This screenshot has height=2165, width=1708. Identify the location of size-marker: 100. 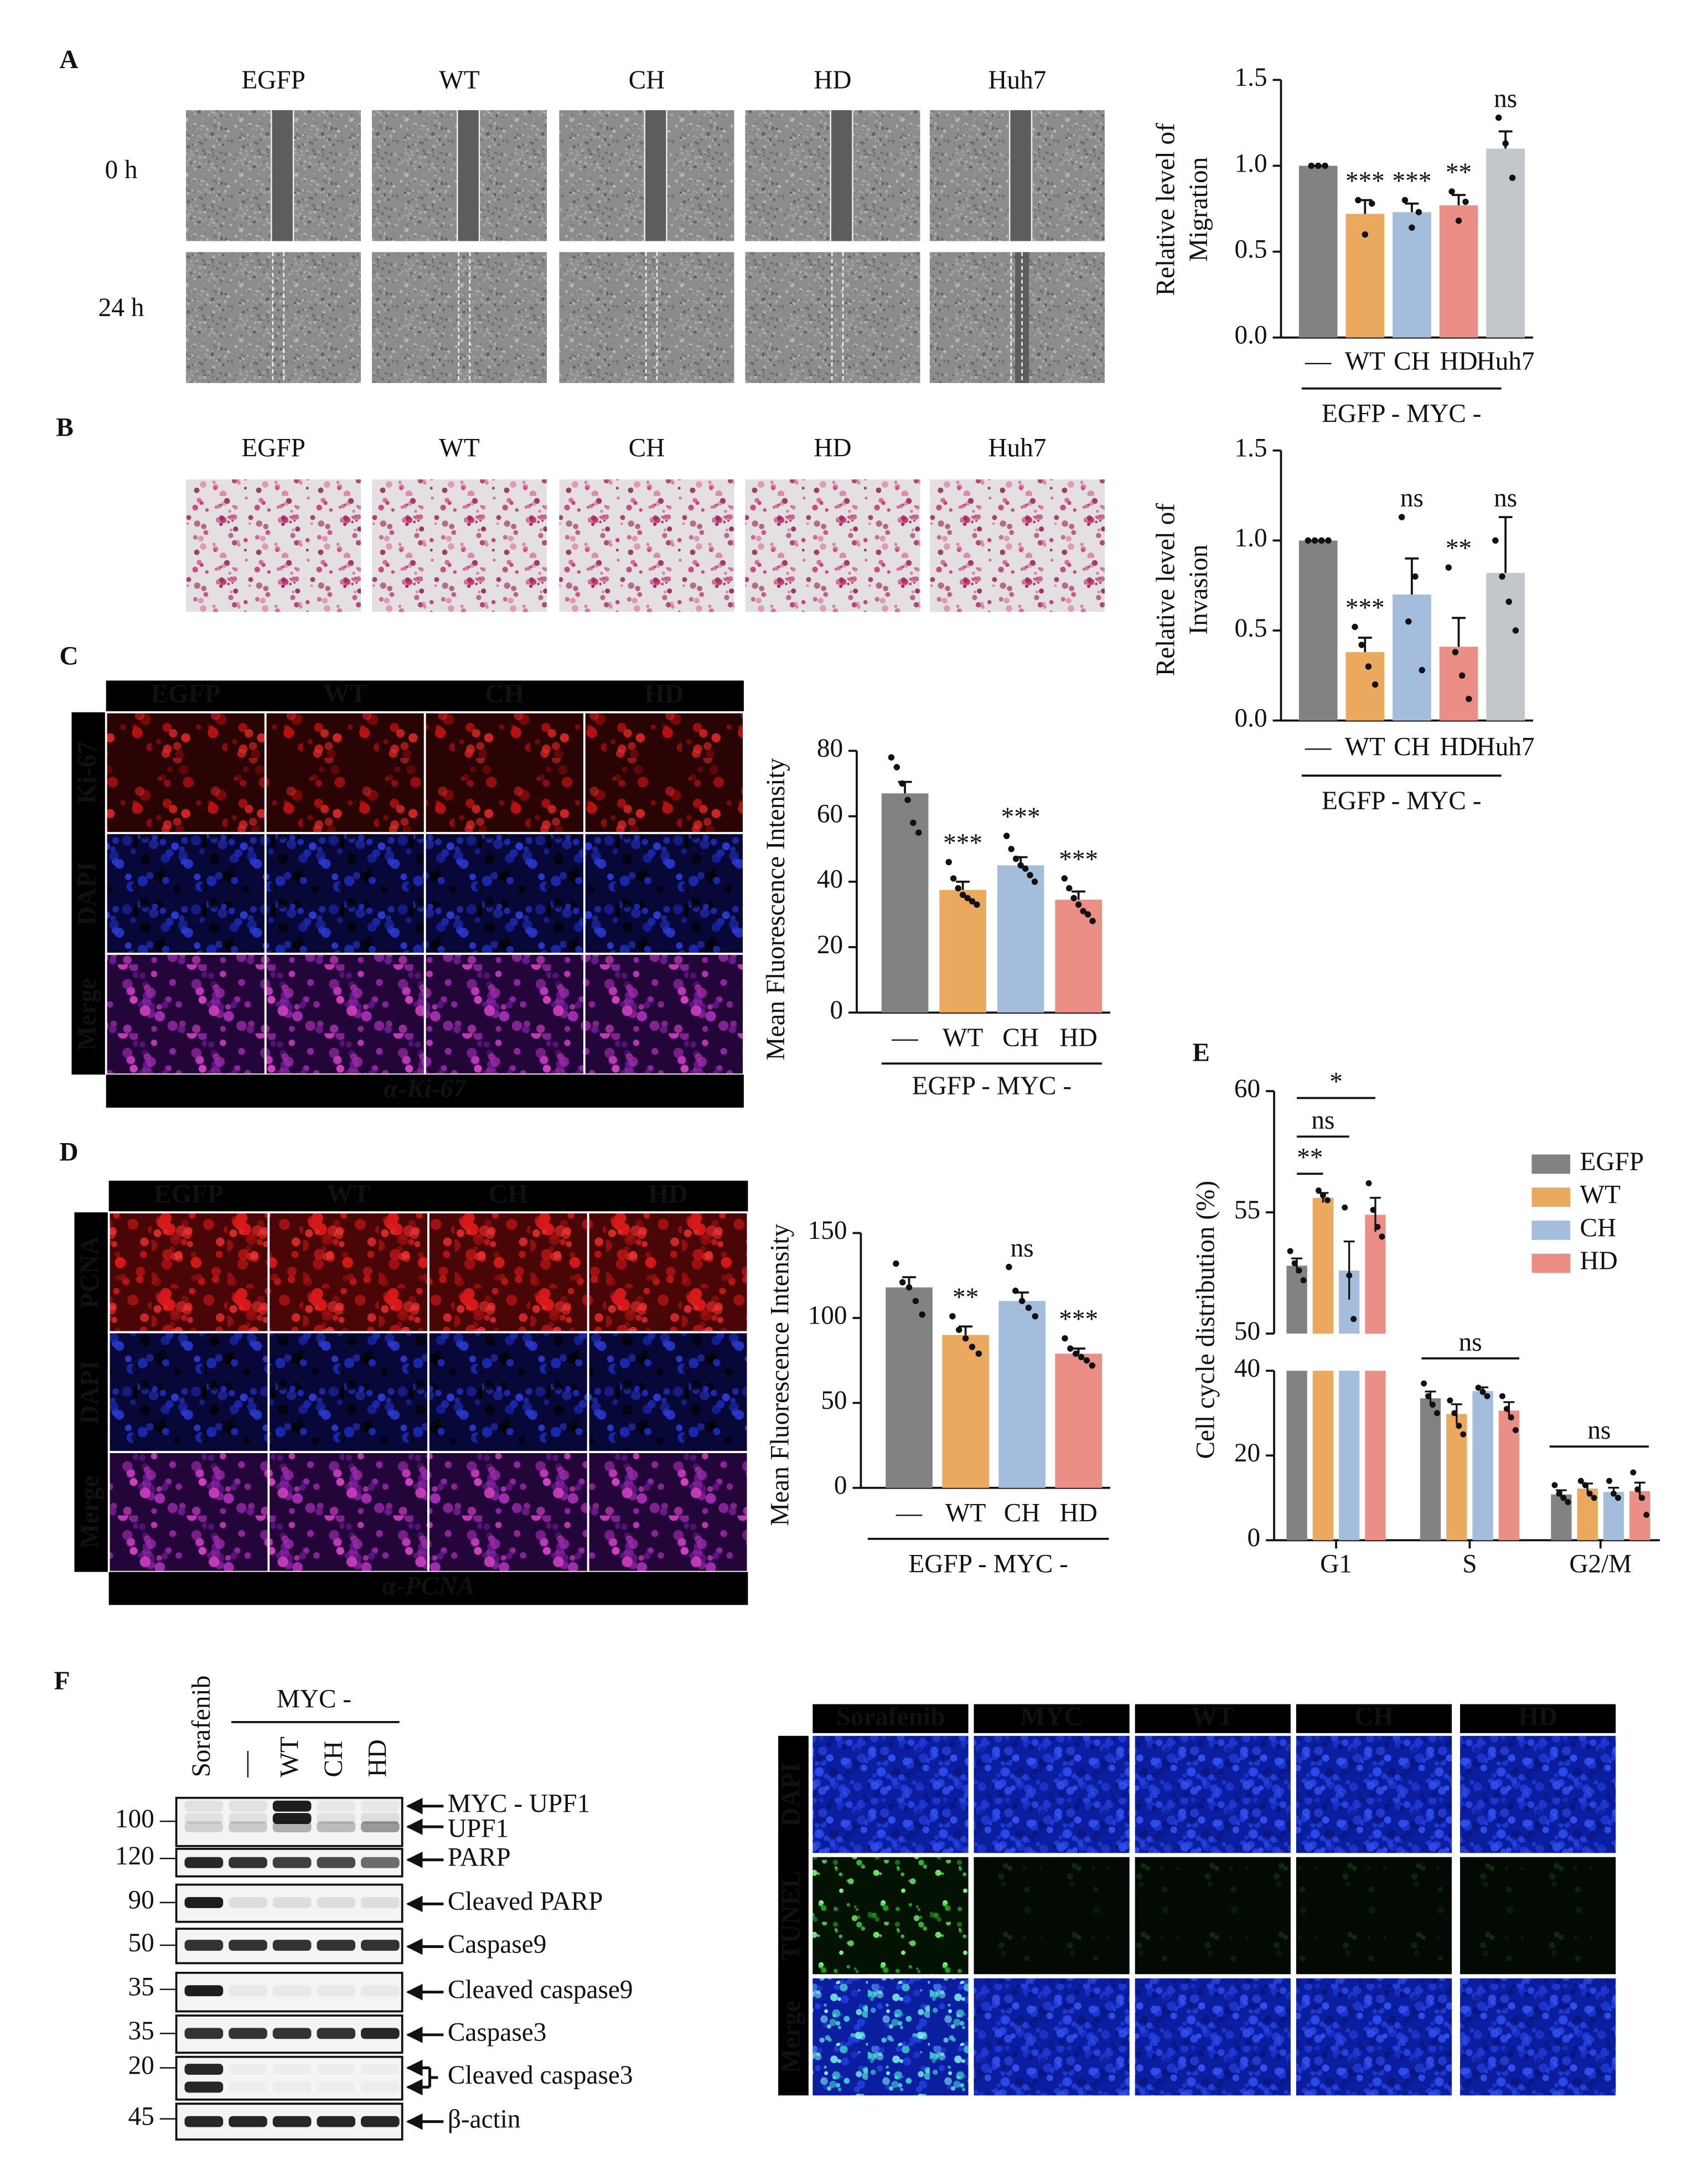
(134, 1819).